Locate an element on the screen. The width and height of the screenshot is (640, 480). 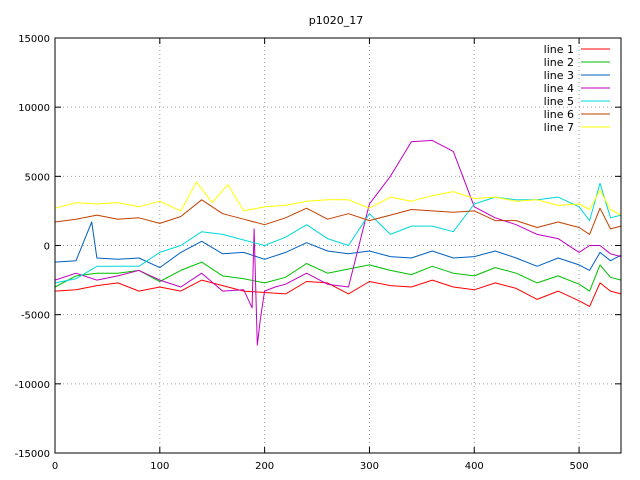
y-tick-label: -5000 is located at coordinates (35, 316).